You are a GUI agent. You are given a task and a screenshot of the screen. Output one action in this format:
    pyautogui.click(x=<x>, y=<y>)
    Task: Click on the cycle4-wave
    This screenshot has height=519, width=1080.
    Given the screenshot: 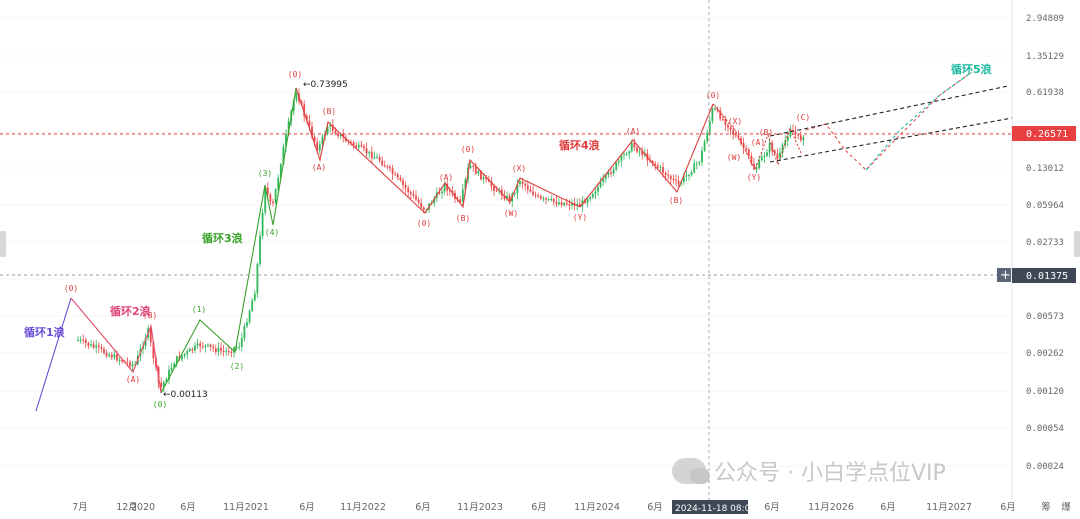 What is the action you would take?
    pyautogui.click(x=504, y=150)
    